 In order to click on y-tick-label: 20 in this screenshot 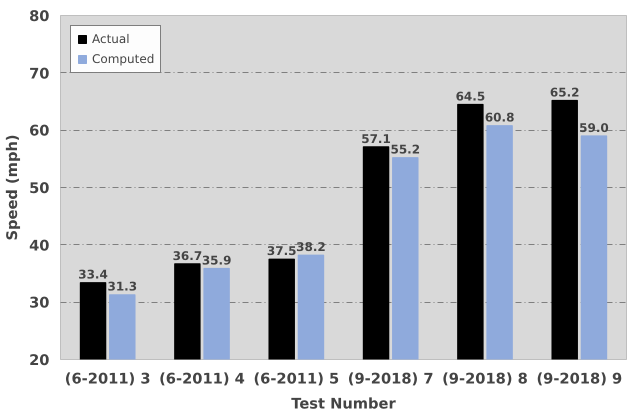, I will do `click(39, 360)`.